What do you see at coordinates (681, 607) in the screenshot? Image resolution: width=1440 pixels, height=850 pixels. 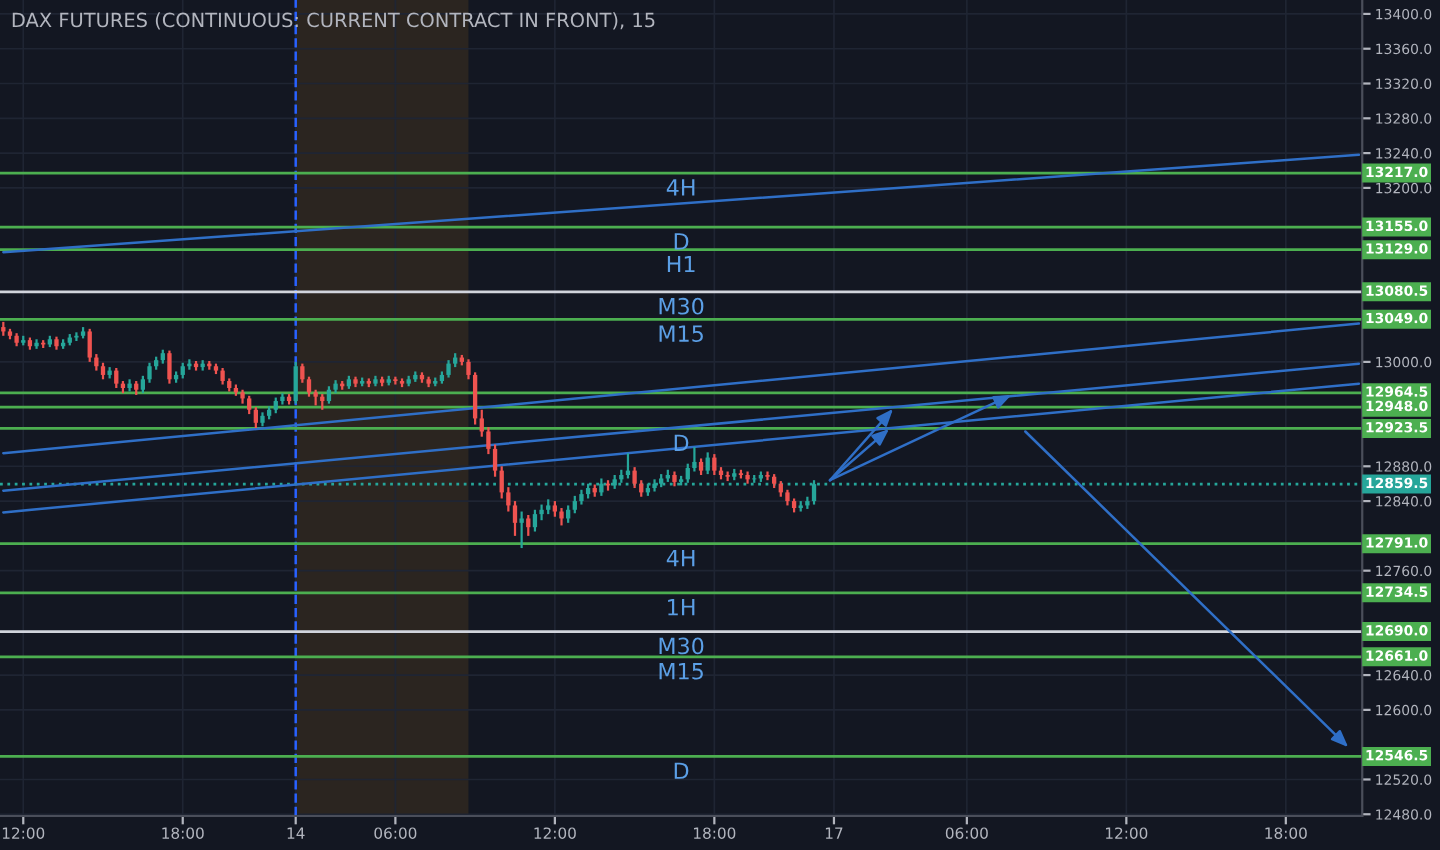 I see `annotation: 1H` at bounding box center [681, 607].